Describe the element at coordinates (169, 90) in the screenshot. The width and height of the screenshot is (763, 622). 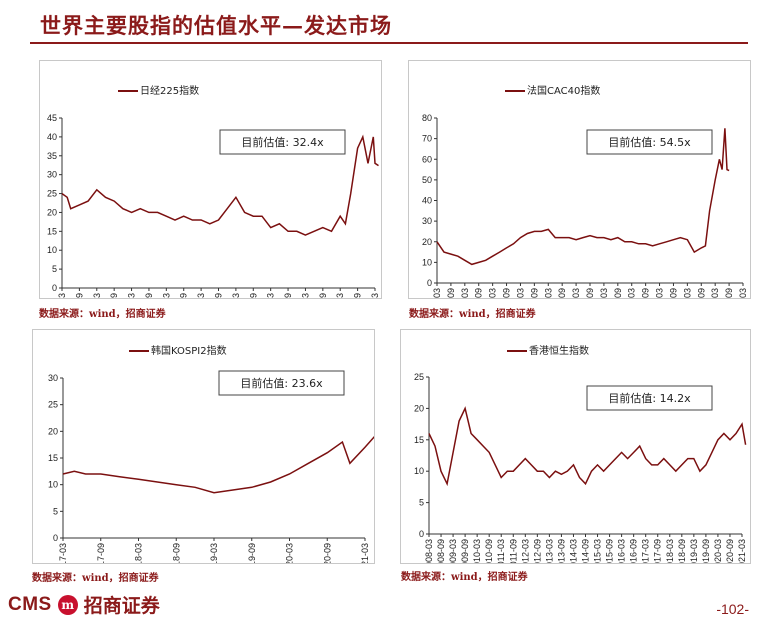
I see `legend-label: 日经225指数` at that location.